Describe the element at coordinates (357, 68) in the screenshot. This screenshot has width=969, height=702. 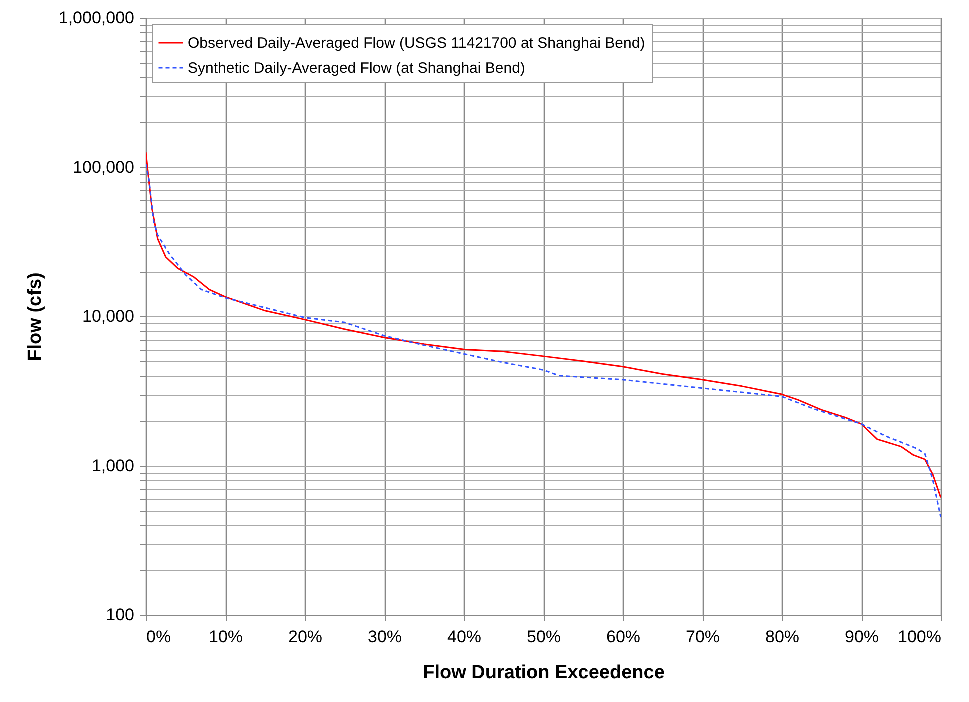
I see `legend-label: Synthetic Daily-Averaged Flow (at Shanghai Bend)` at that location.